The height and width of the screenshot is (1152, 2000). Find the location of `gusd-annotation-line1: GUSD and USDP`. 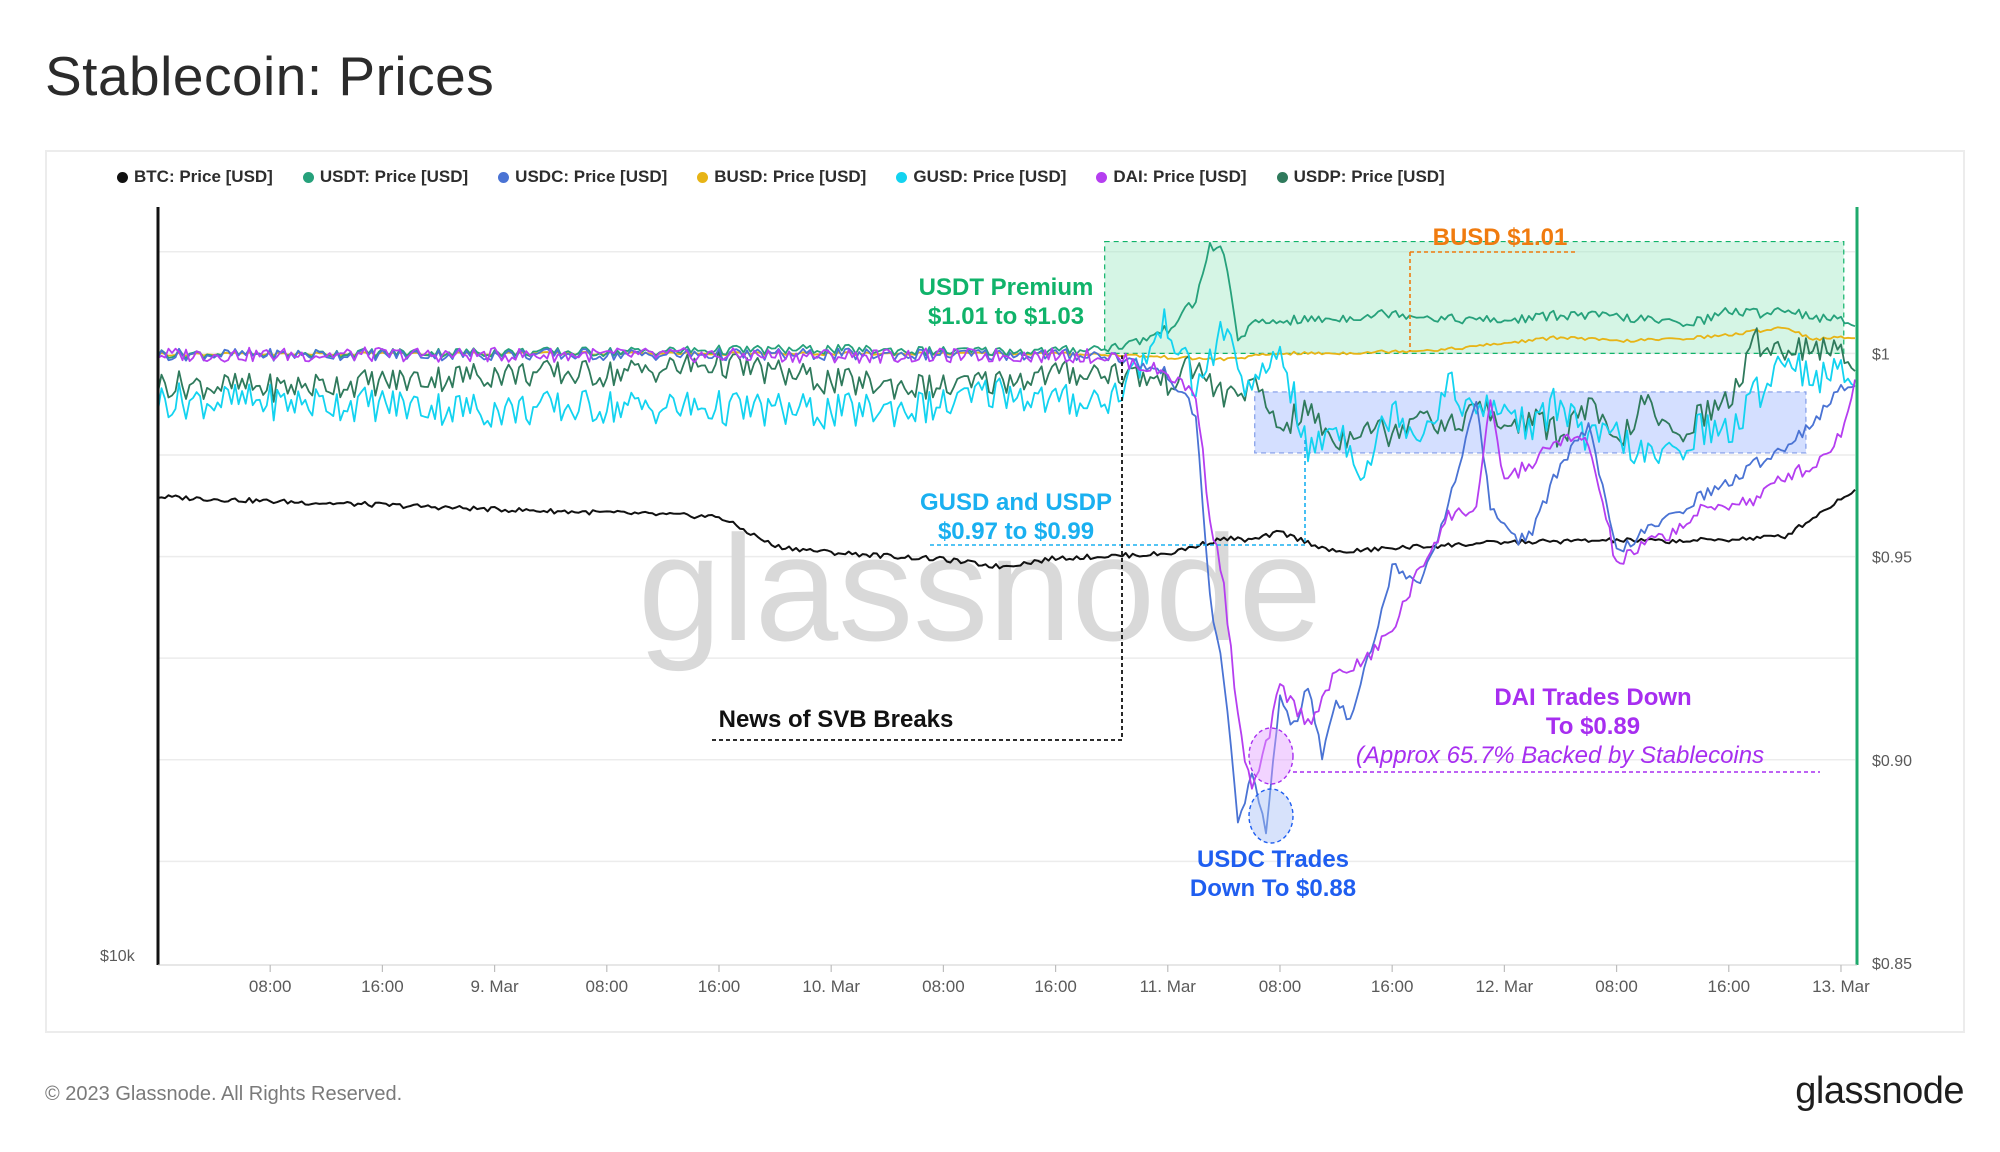

gusd-annotation-line1: GUSD and USDP is located at coordinates (1016, 502).